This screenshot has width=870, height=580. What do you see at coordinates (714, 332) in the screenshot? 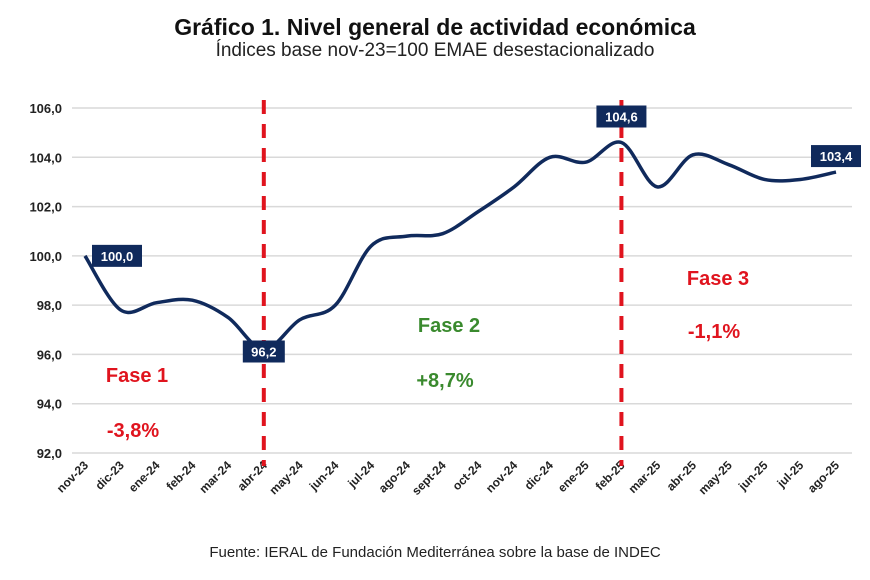
I see `phase-change: -1,1%` at bounding box center [714, 332].